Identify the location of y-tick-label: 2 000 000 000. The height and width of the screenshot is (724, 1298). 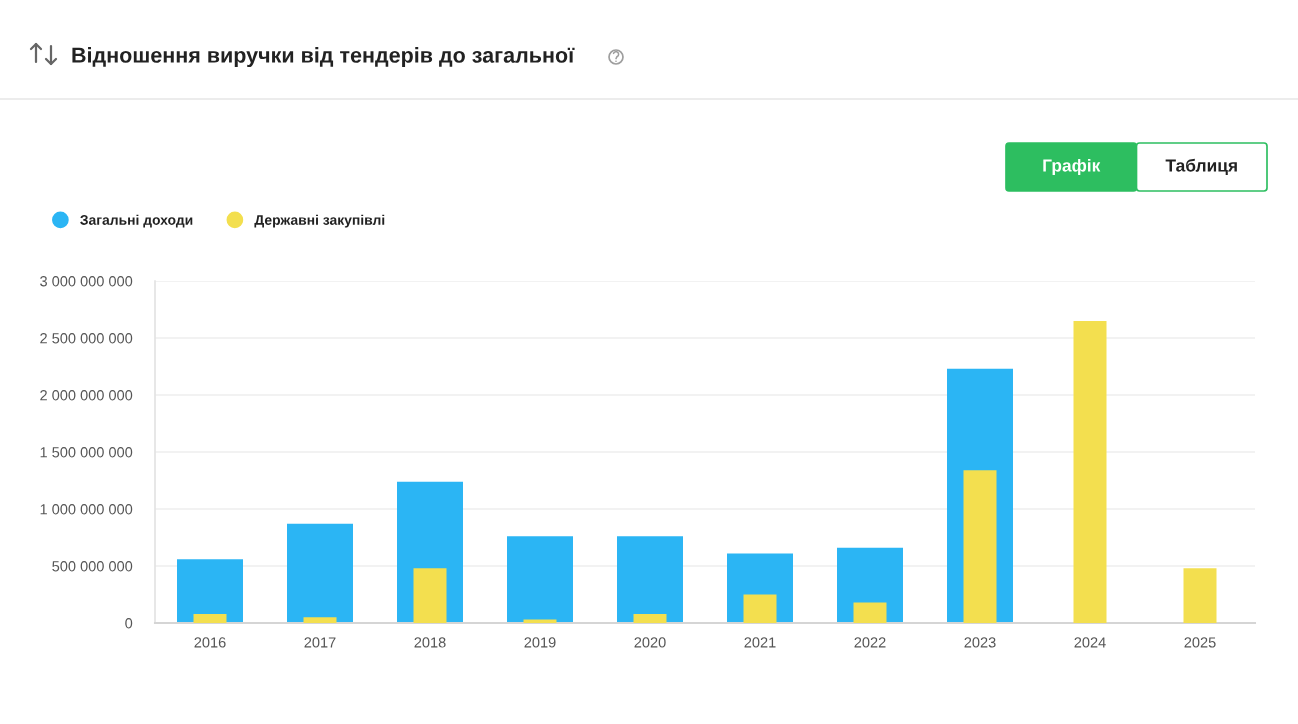
(86, 395).